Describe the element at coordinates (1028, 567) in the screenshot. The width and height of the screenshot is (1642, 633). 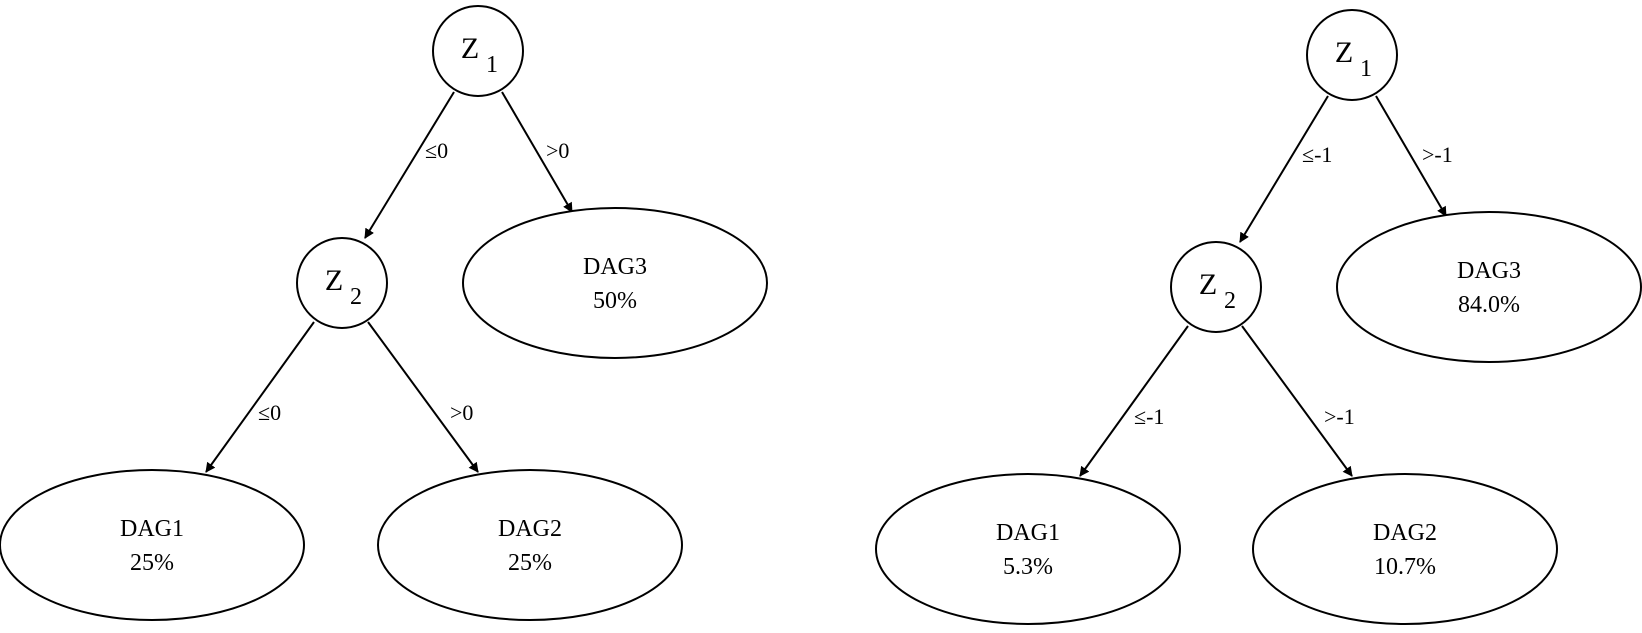
I see `svg-text: 5.3%` at that location.